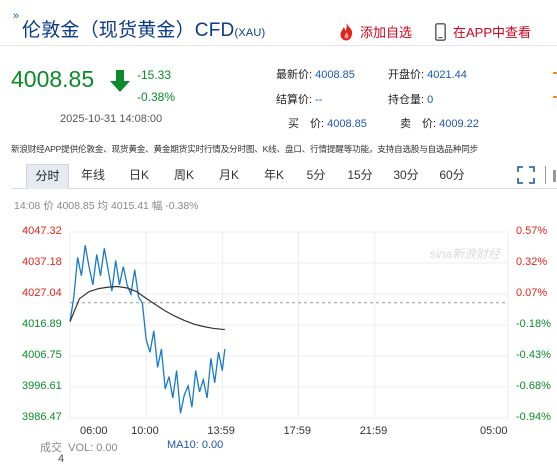 The width and height of the screenshot is (557, 470). What do you see at coordinates (294, 75) in the screenshot?
I see `latest-price-label: 最新价:` at bounding box center [294, 75].